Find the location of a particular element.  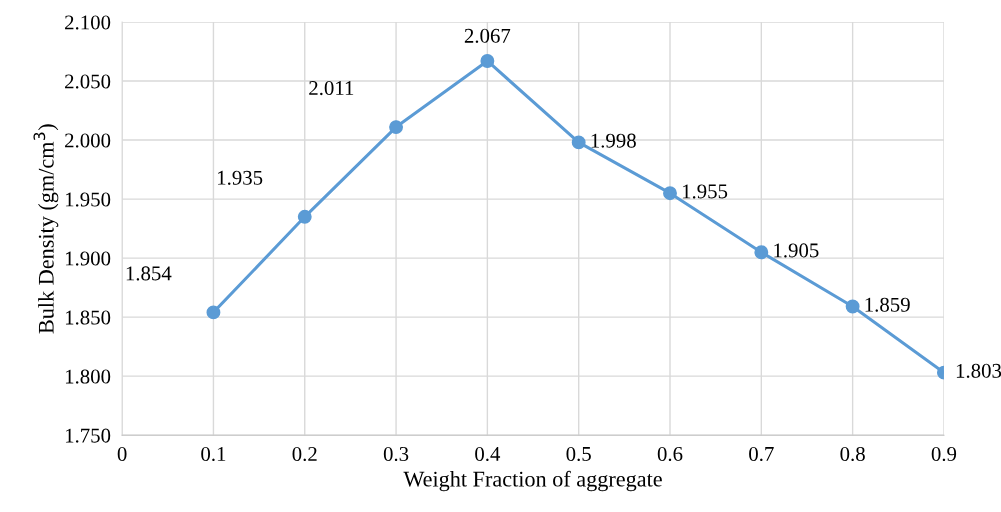

x-tick-label: 0.4 is located at coordinates (488, 454).